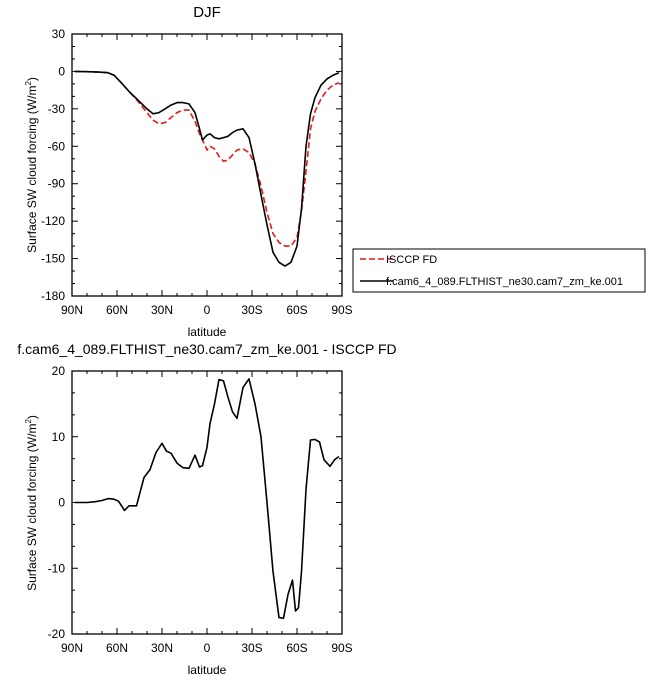 The width and height of the screenshot is (649, 686). What do you see at coordinates (57, 146) in the screenshot?
I see `chart-top-ytick-label: -60` at bounding box center [57, 146].